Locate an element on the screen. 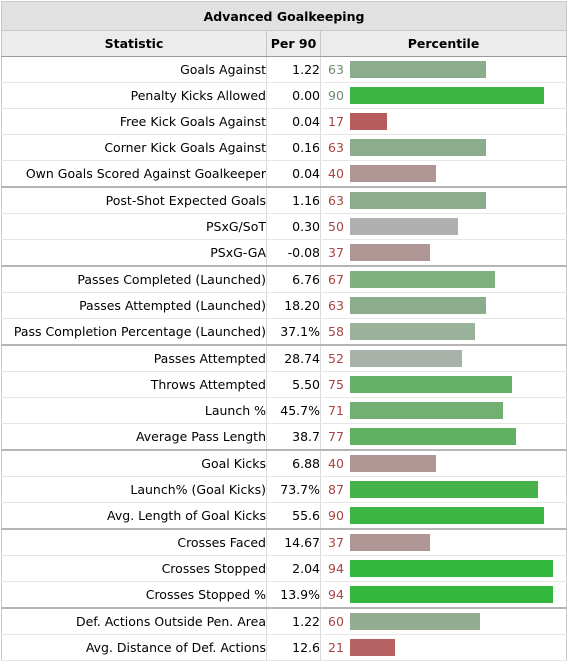 The image size is (567, 665). table-row: Throws Attempted 5.50 75 is located at coordinates (284, 384).